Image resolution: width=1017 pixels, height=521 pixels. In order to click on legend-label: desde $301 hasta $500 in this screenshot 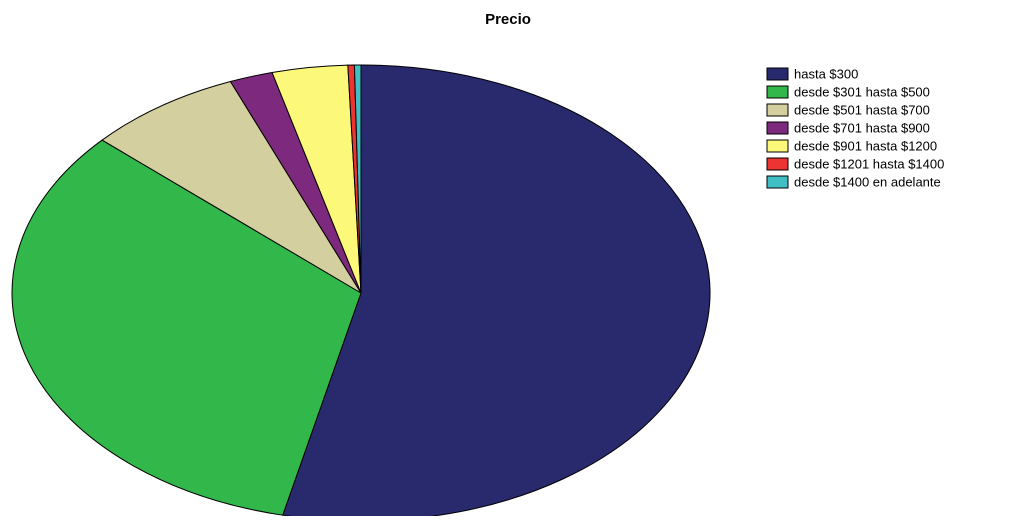, I will do `click(862, 91)`.